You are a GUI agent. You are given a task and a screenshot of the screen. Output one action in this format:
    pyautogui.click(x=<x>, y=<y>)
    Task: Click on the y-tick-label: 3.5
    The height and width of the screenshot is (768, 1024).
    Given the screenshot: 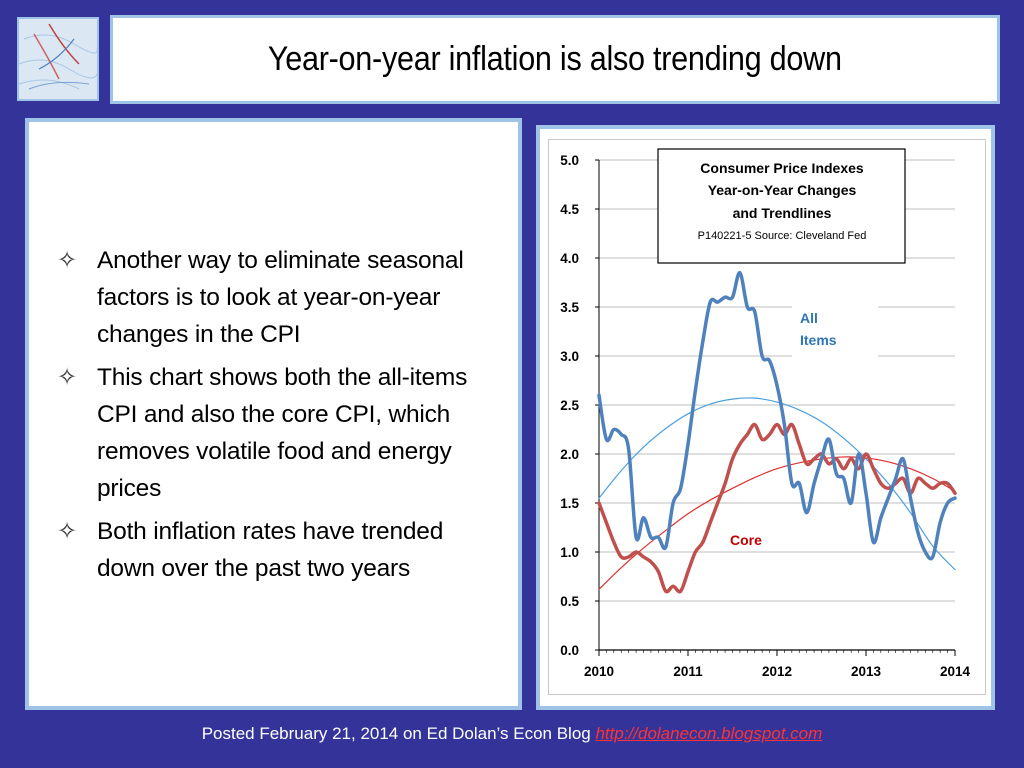 What is the action you would take?
    pyautogui.click(x=569, y=307)
    